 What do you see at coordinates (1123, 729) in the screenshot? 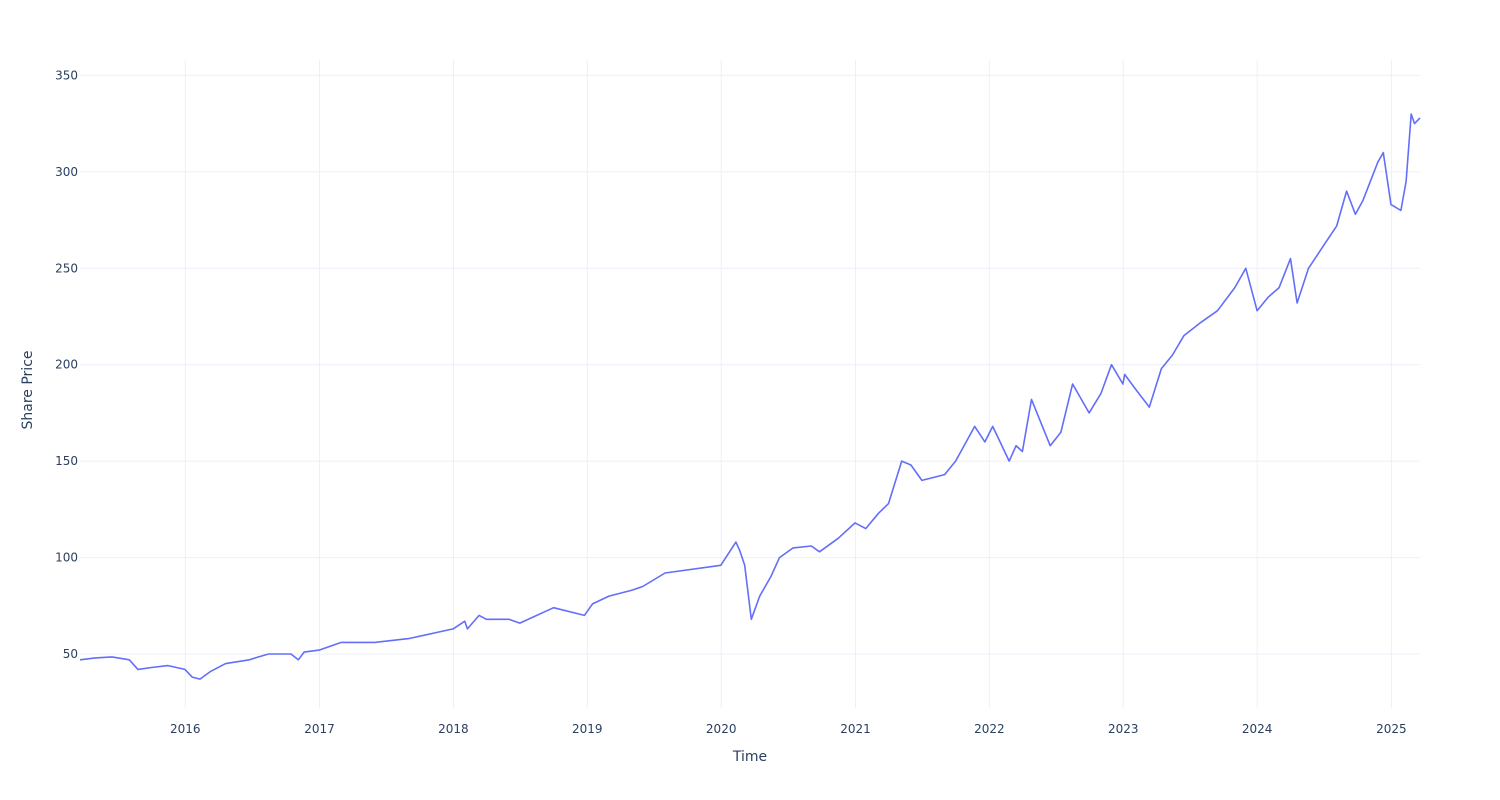
I see `x-tick-label: 2023` at bounding box center [1123, 729].